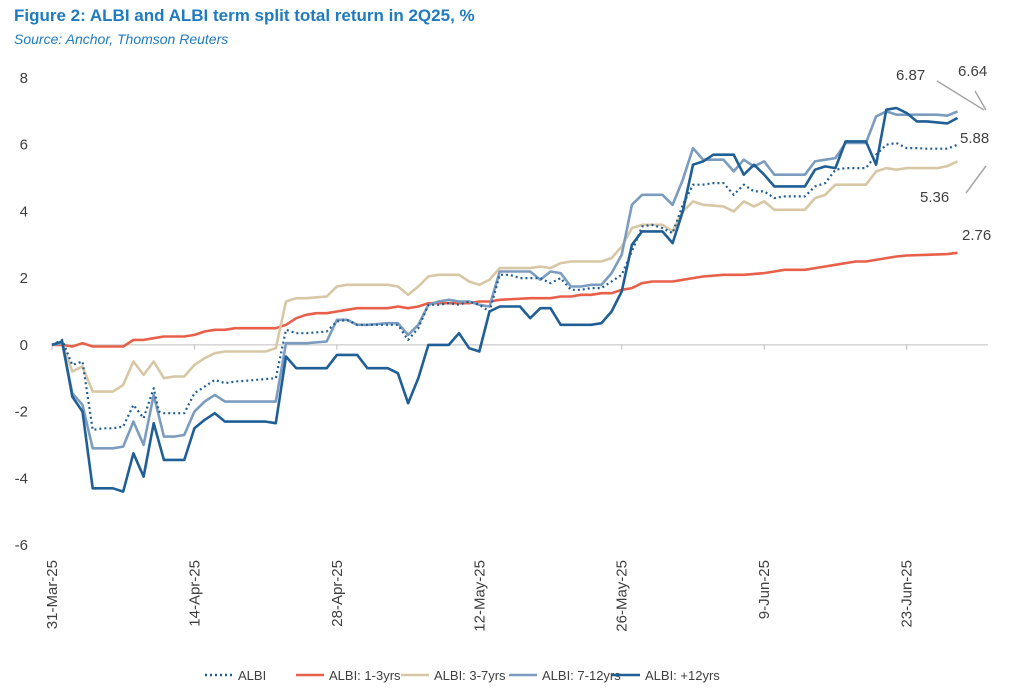 The height and width of the screenshot is (693, 1024). Describe the element at coordinates (581, 675) in the screenshot. I see `legend-label-3: ALBI: 7-12yrs` at that location.